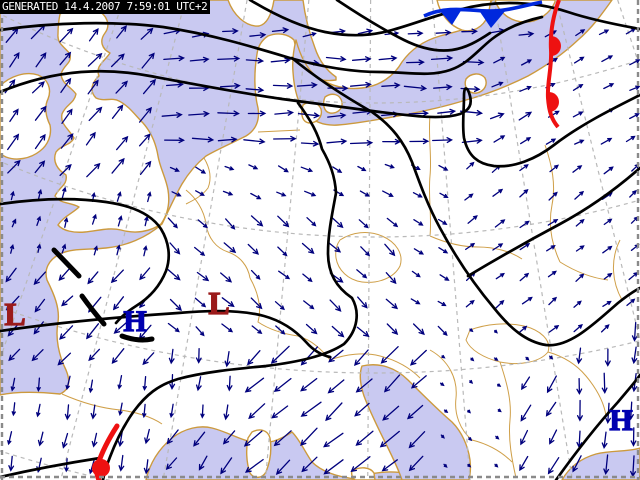 The height and width of the screenshot is (480, 640). I want to click on graticule-meridian, so click(369, 240).